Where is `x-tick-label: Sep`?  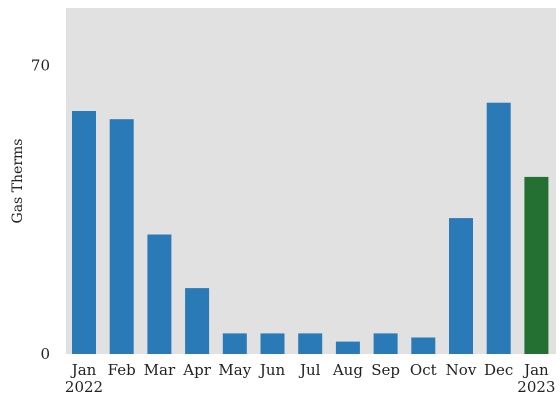 x-tick-label: Sep is located at coordinates (385, 370).